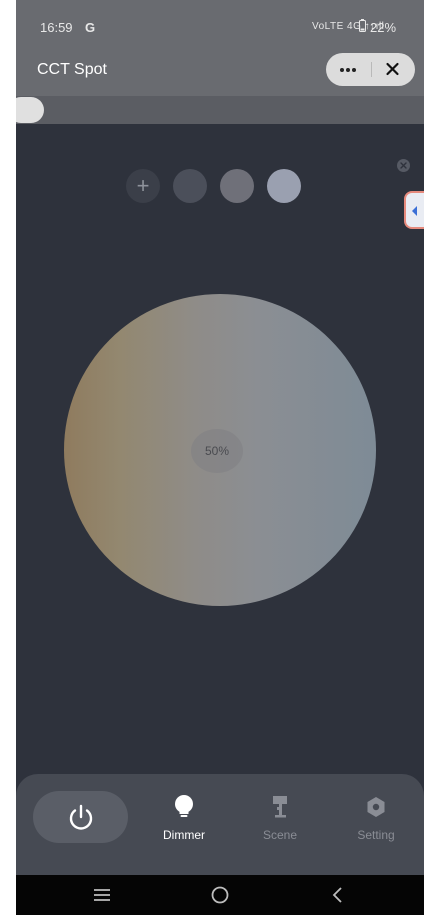 This screenshot has width=430, height=915. Describe the element at coordinates (184, 818) in the screenshot. I see `tab-dimmer: Dimmer` at that location.